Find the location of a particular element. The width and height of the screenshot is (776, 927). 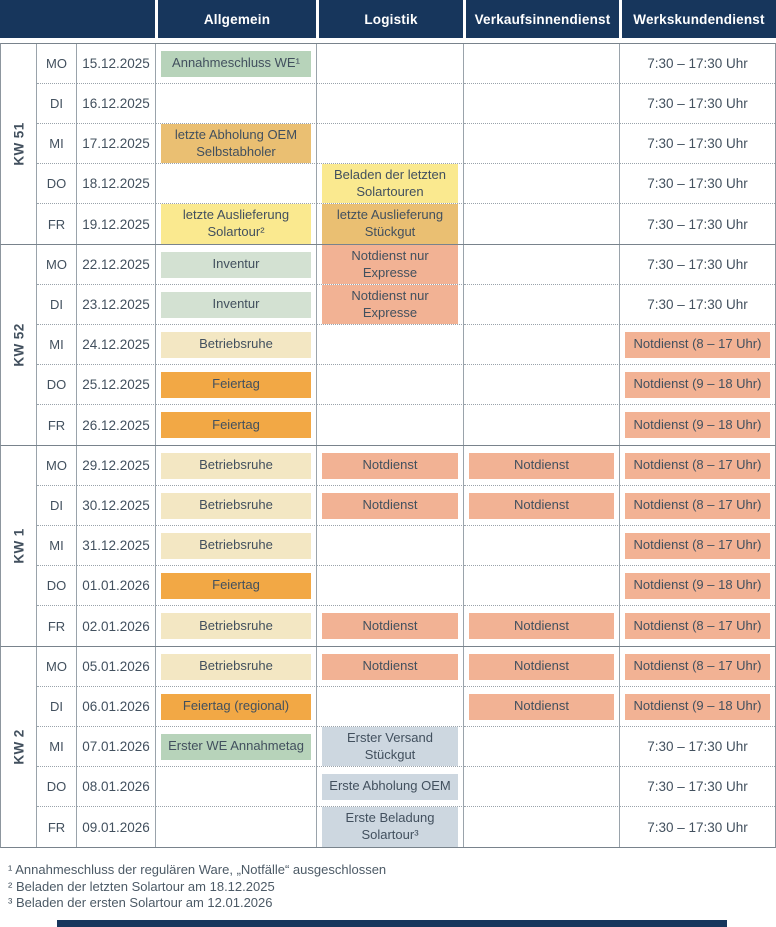

event-badge: Notdienst (9 – 18 Uhr) is located at coordinates (697, 706).